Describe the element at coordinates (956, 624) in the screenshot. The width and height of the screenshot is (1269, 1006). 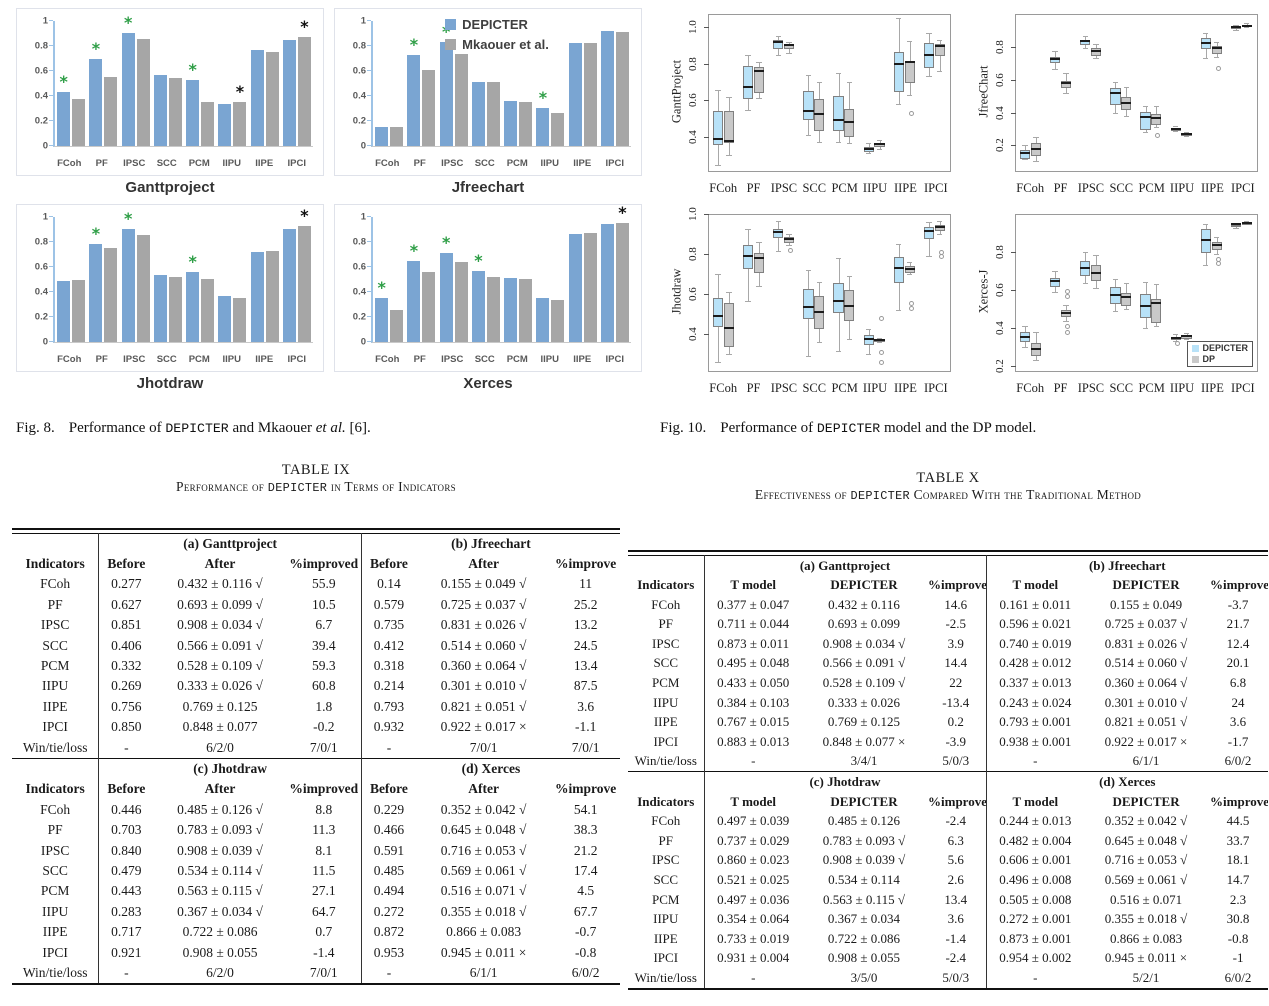
I see `table-cell: -2.5` at that location.